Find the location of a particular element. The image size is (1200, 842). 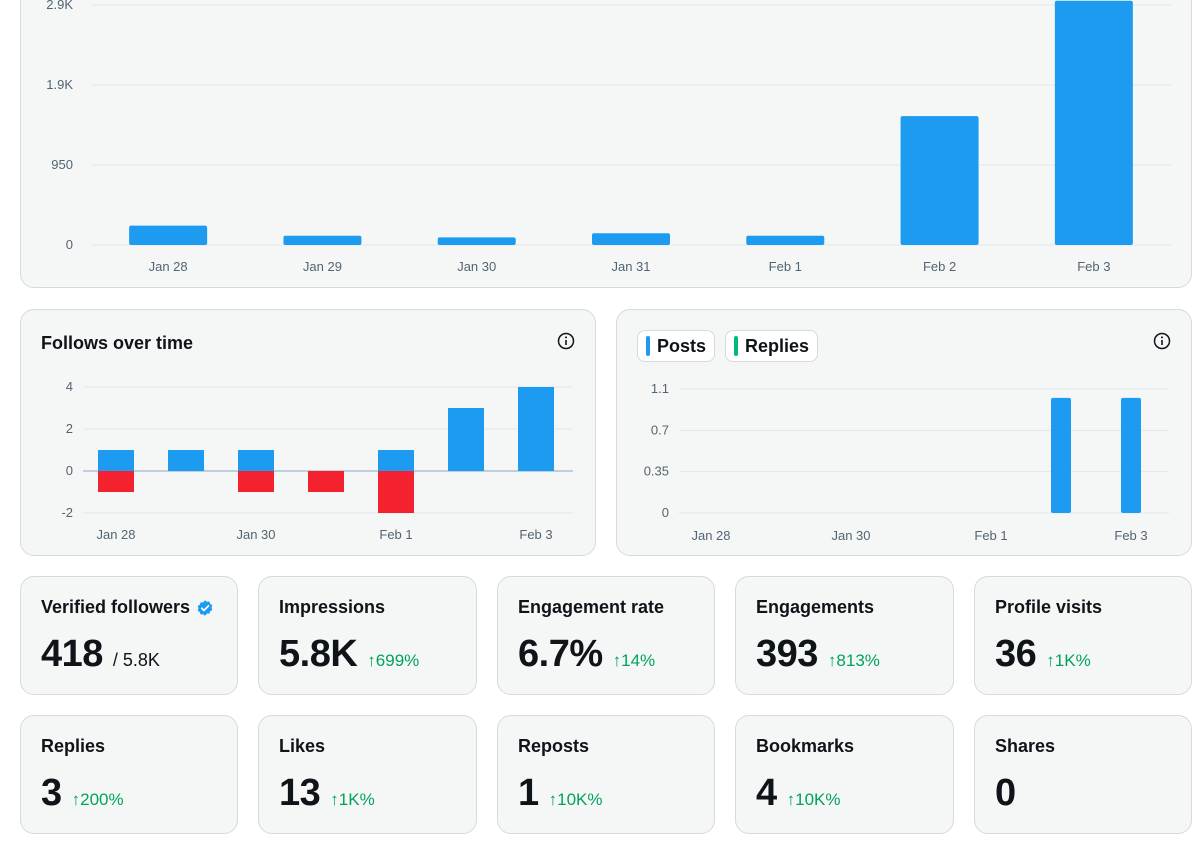

y-tick-label: 2.9K is located at coordinates (59, 6).